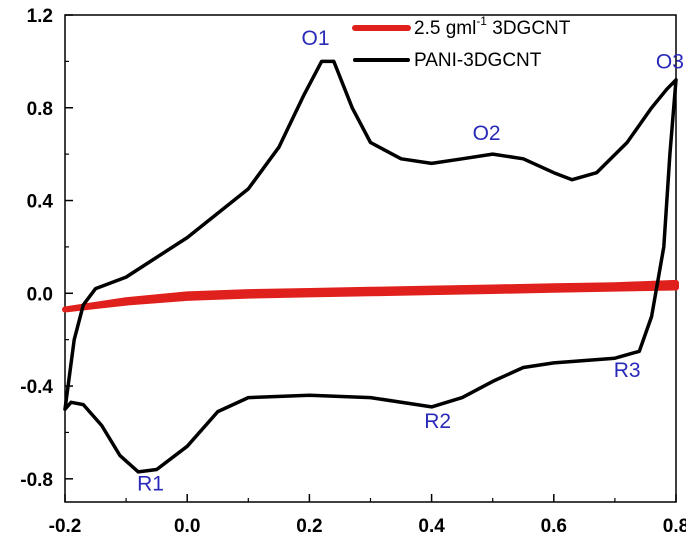 This screenshot has height=542, width=686. What do you see at coordinates (437, 421) in the screenshot?
I see `peak-label: R2` at bounding box center [437, 421].